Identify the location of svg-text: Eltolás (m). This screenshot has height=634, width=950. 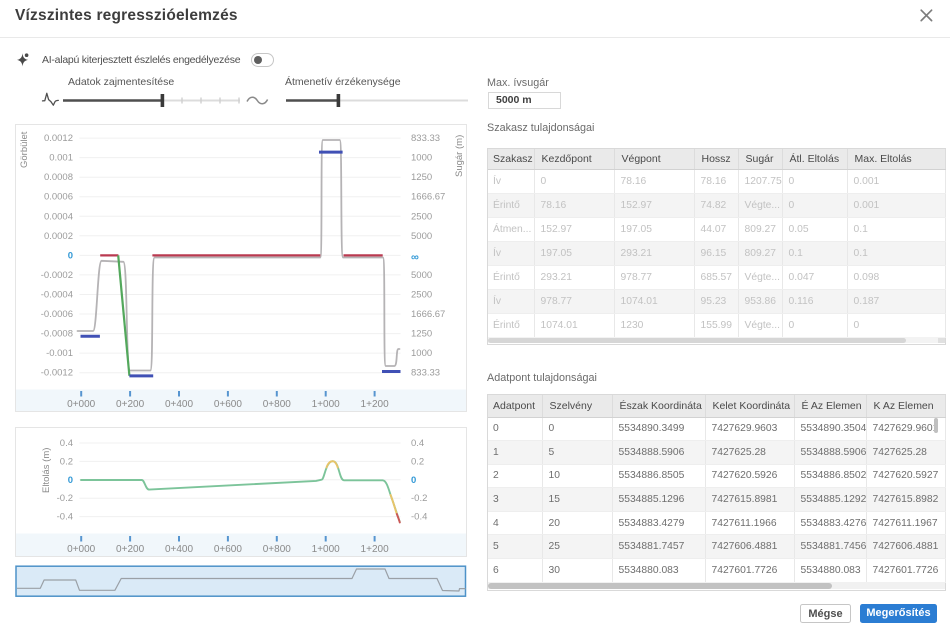
(46, 470).